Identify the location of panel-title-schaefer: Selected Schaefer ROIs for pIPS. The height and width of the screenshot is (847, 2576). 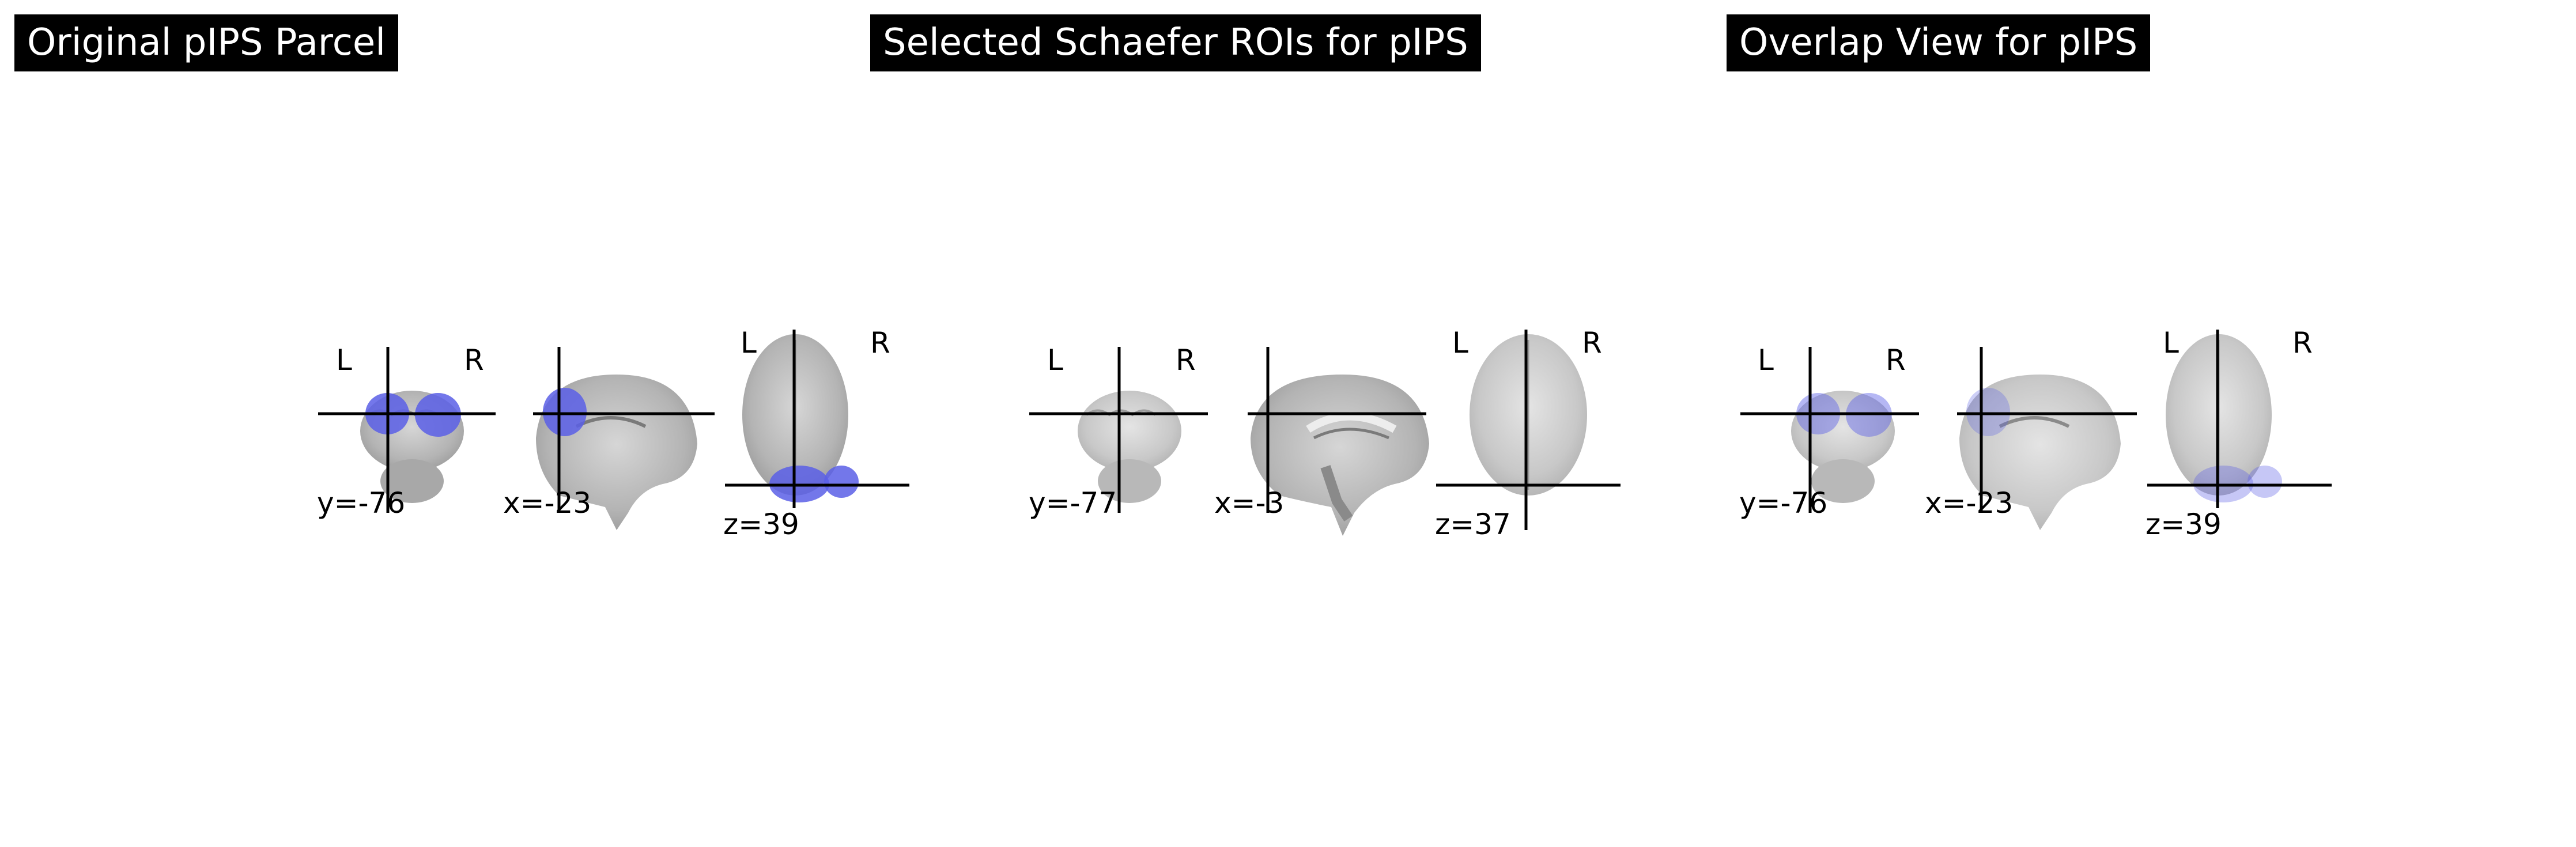
(1175, 42).